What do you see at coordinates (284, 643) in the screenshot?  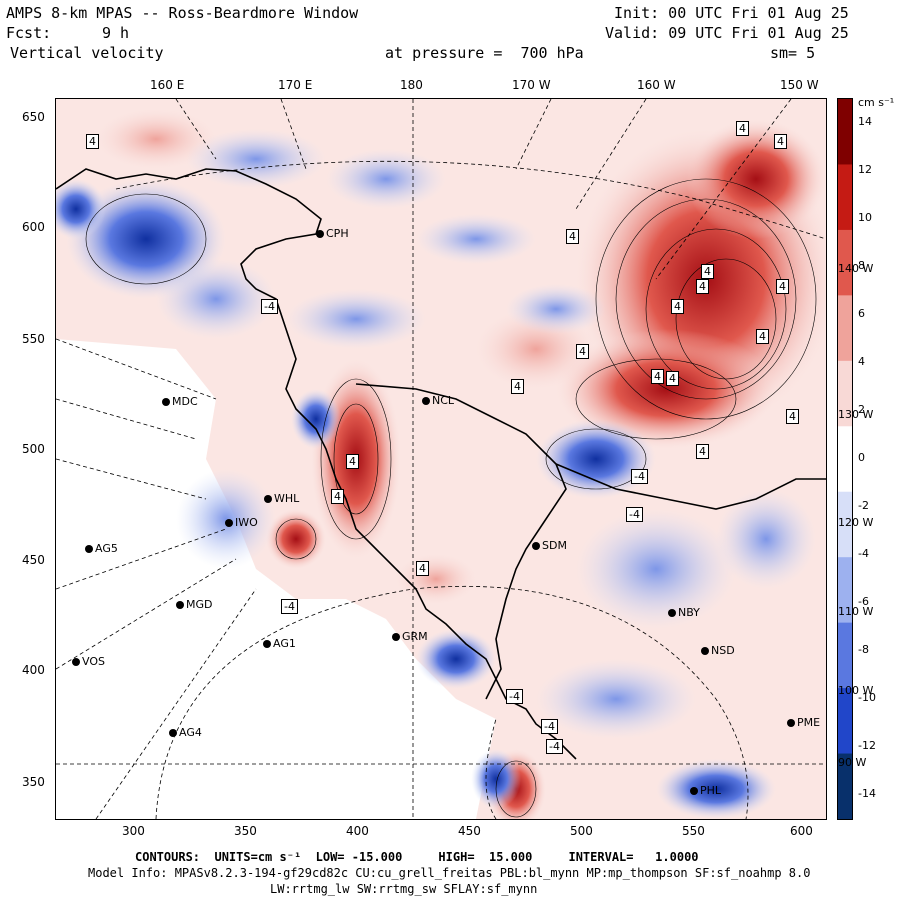 I see `station-label: AG1` at bounding box center [284, 643].